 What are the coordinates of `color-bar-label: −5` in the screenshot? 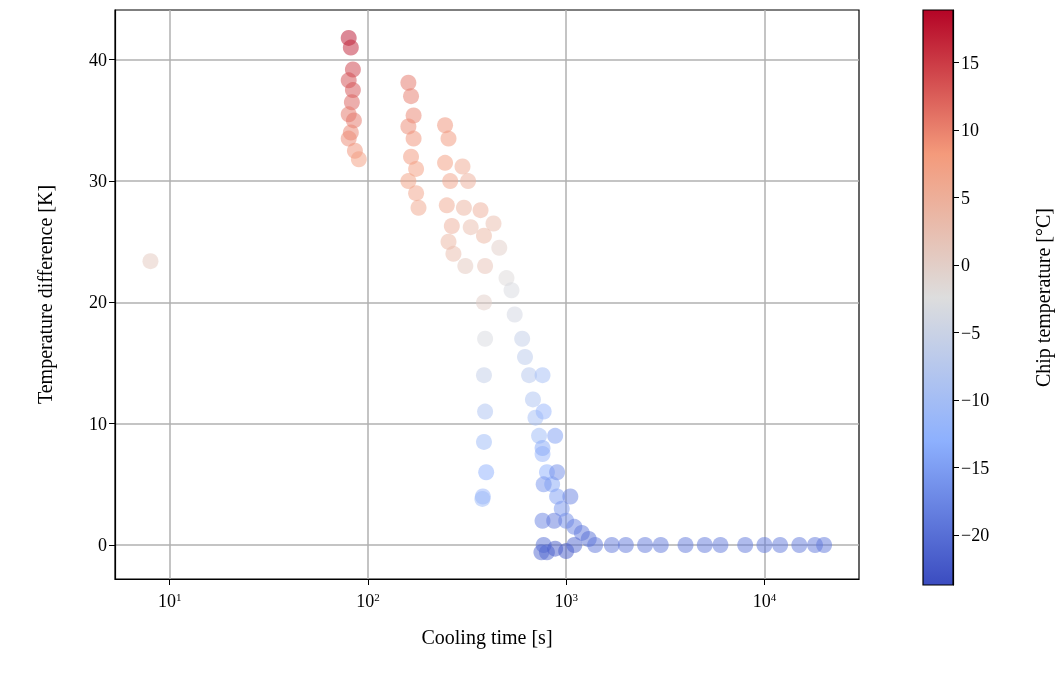 It's located at (971, 332).